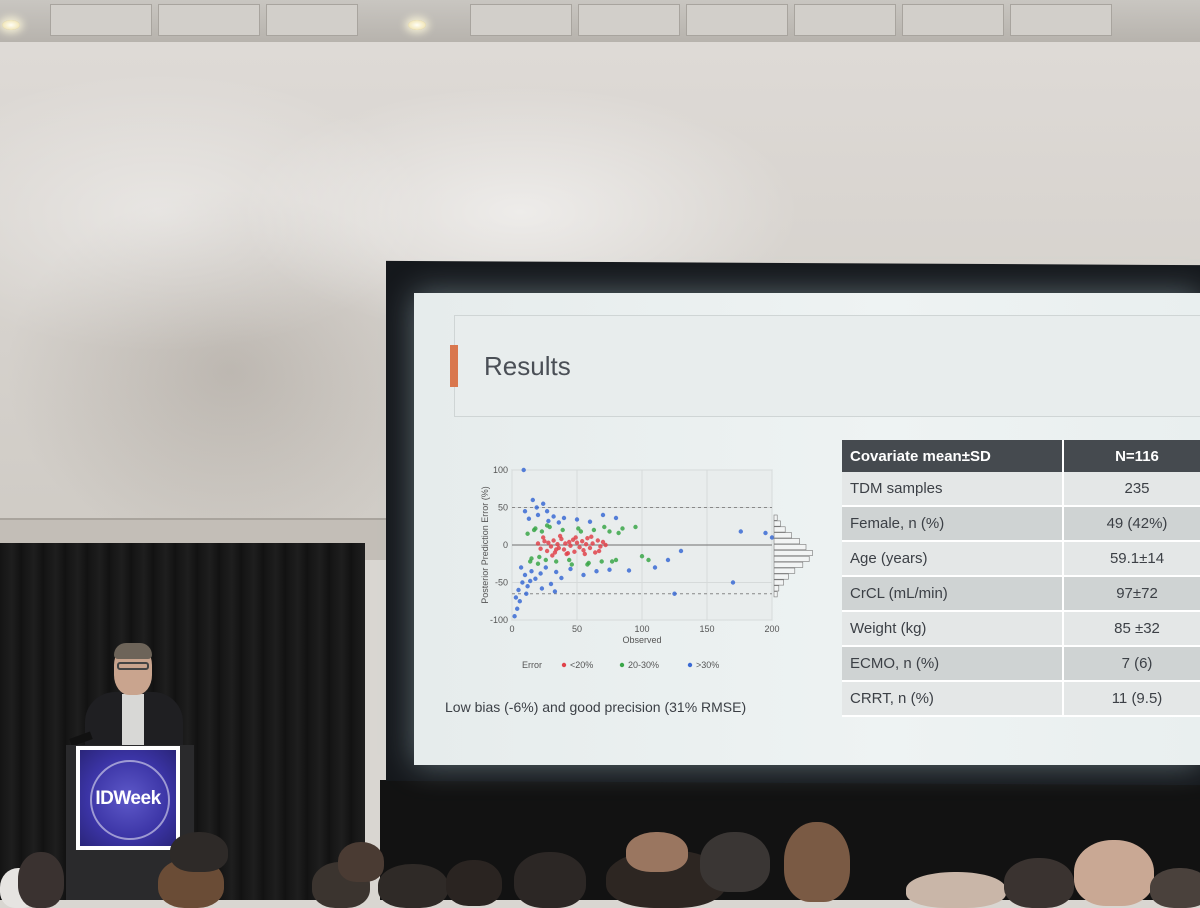  What do you see at coordinates (1131, 699) in the screenshot?
I see `table-cell-value: 11 (9.5)` at bounding box center [1131, 699].